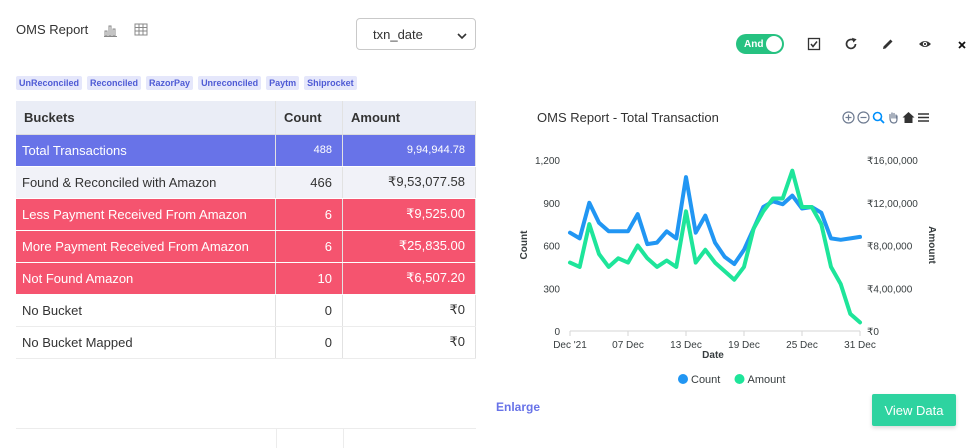  Describe the element at coordinates (914, 410) in the screenshot. I see `view-data-button: View Data` at that location.